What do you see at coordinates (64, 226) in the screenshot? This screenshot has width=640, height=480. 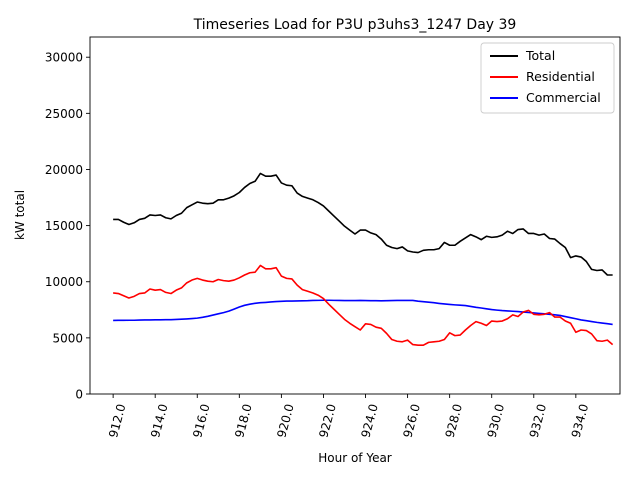 I see `y-tick-label: 15000` at bounding box center [64, 226].